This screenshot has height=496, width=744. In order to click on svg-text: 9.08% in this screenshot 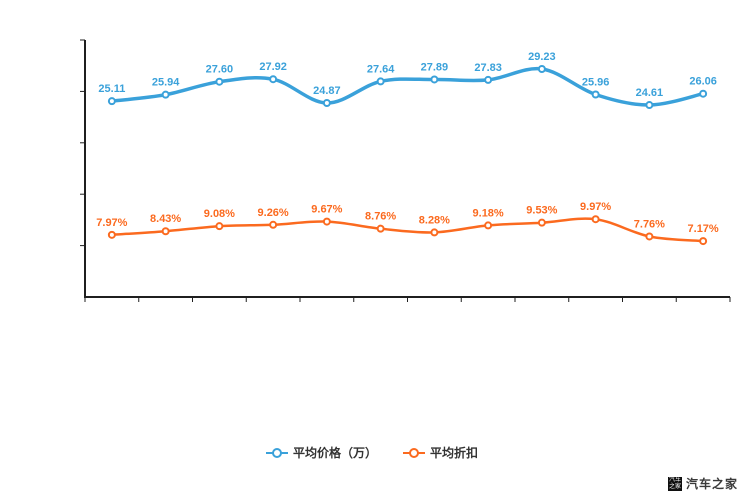, I will do `click(219, 214)`.